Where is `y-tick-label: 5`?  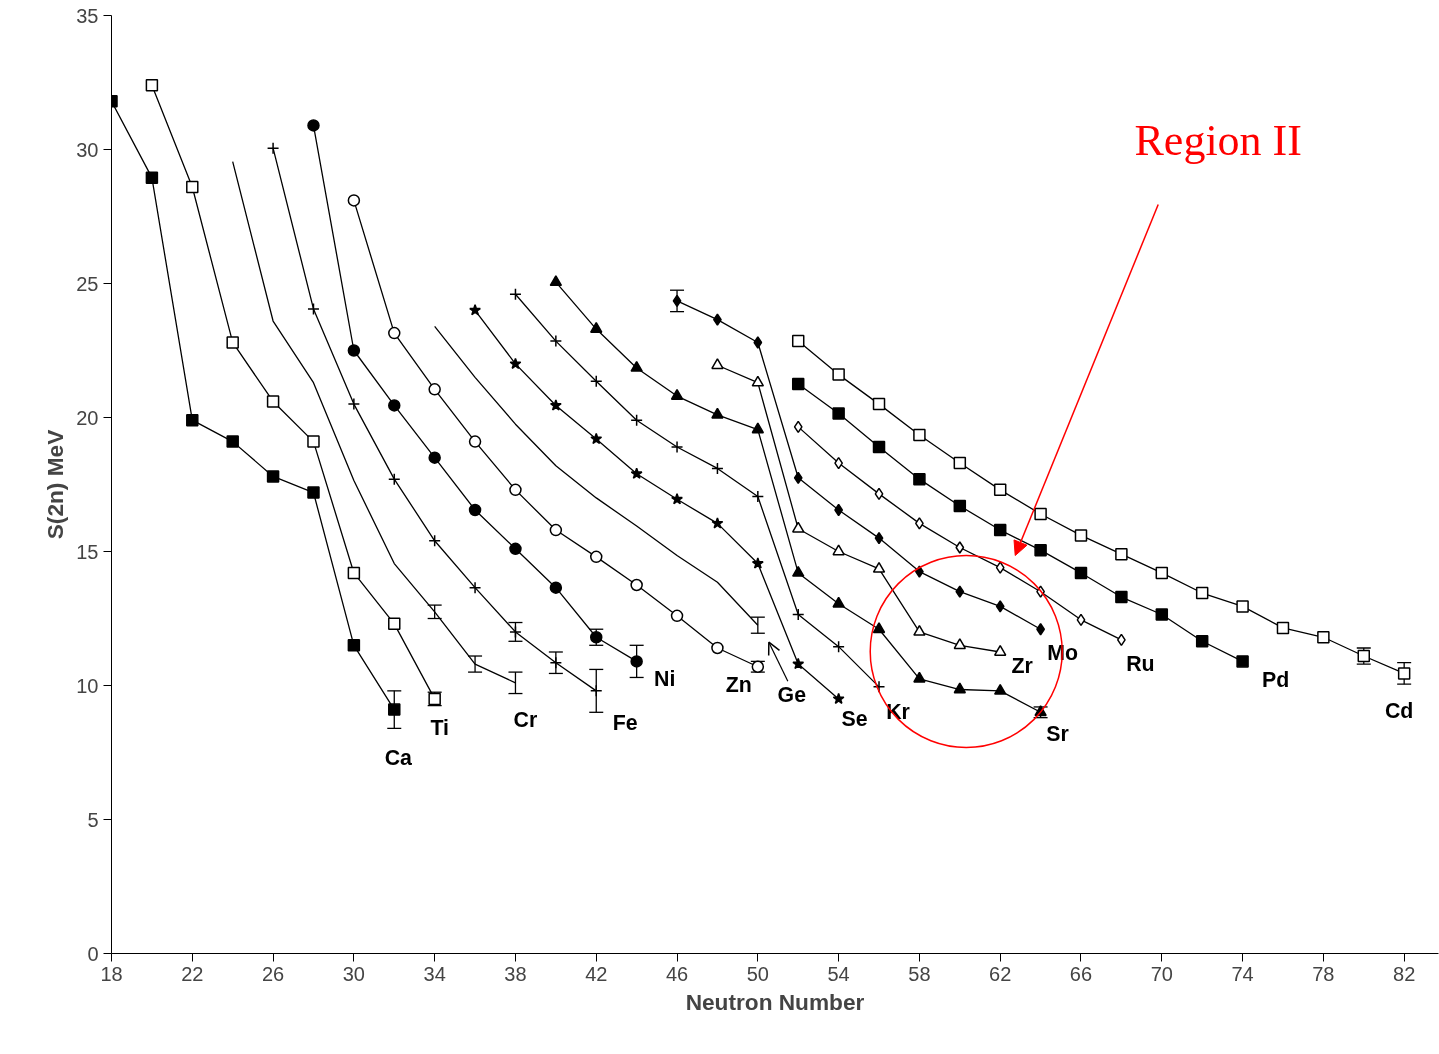
y-tick-label: 5 is located at coordinates (93, 819).